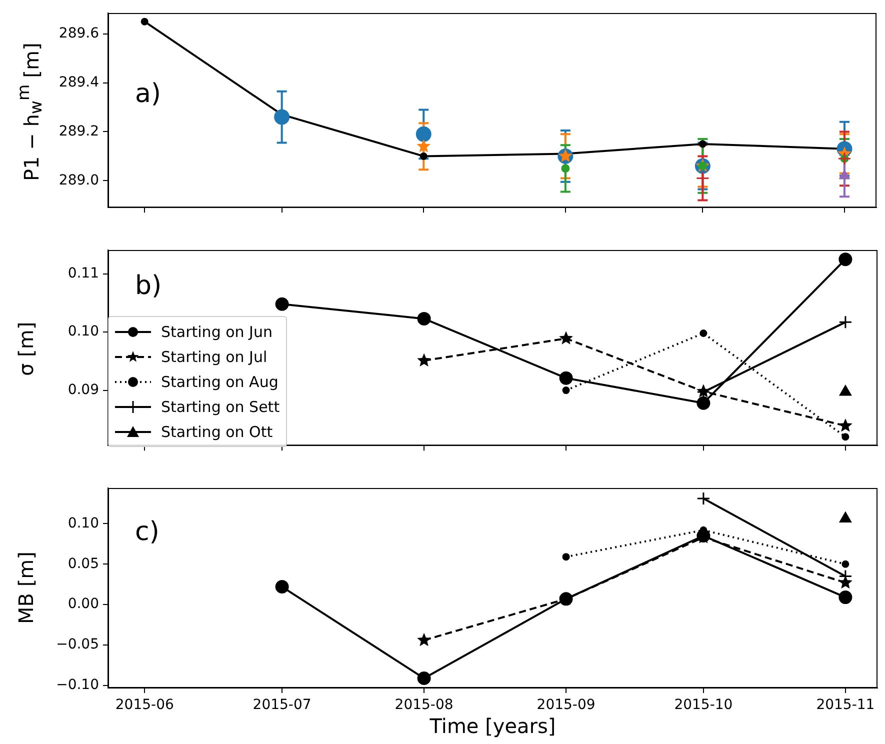 The width and height of the screenshot is (885, 744). What do you see at coordinates (147, 531) in the screenshot?
I see `annotation: c)` at bounding box center [147, 531].